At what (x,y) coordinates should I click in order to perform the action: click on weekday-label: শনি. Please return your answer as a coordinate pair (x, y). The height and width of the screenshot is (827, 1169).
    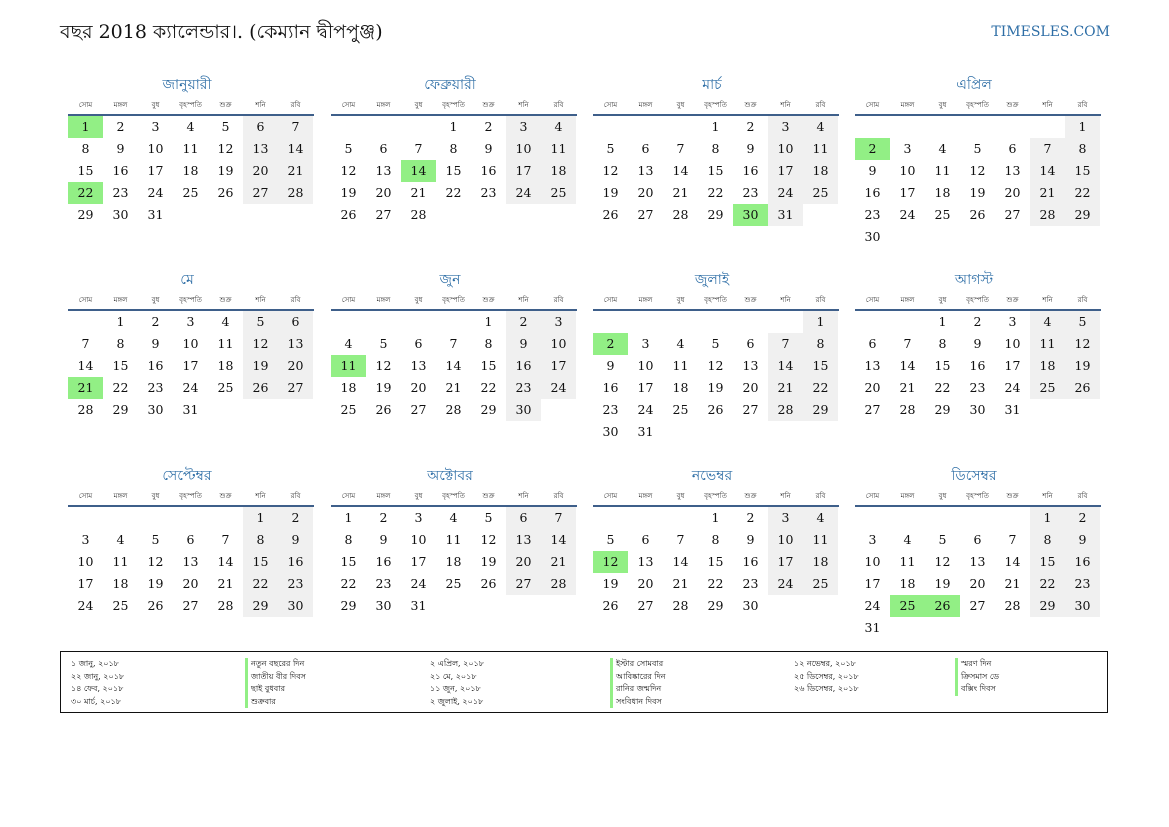
    Looking at the image, I should click on (785, 496).